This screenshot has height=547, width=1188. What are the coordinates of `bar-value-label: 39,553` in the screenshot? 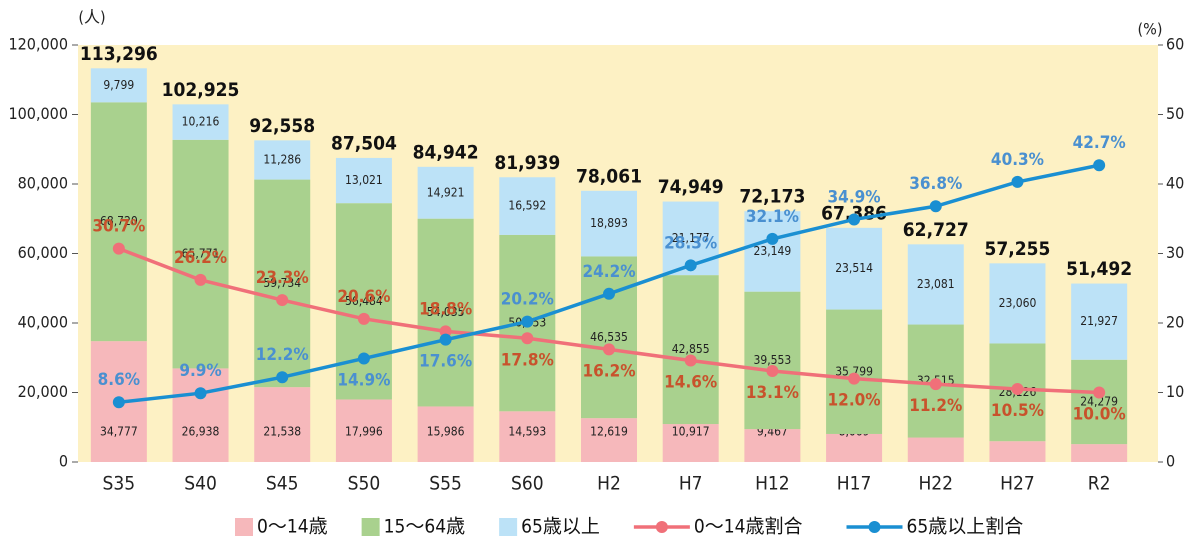 It's located at (773, 360).